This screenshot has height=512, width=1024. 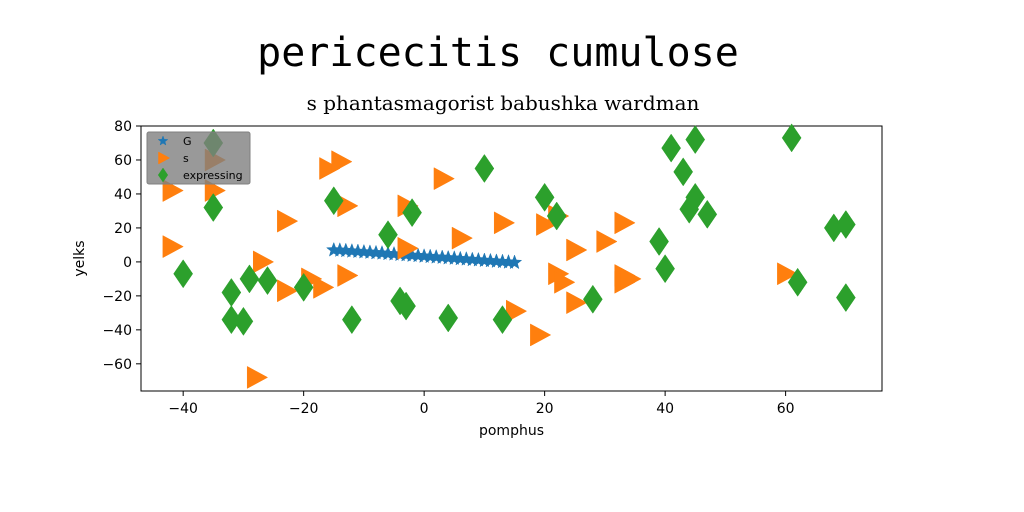 What do you see at coordinates (665, 409) in the screenshot?
I see `x-tick-label: 40` at bounding box center [665, 409].